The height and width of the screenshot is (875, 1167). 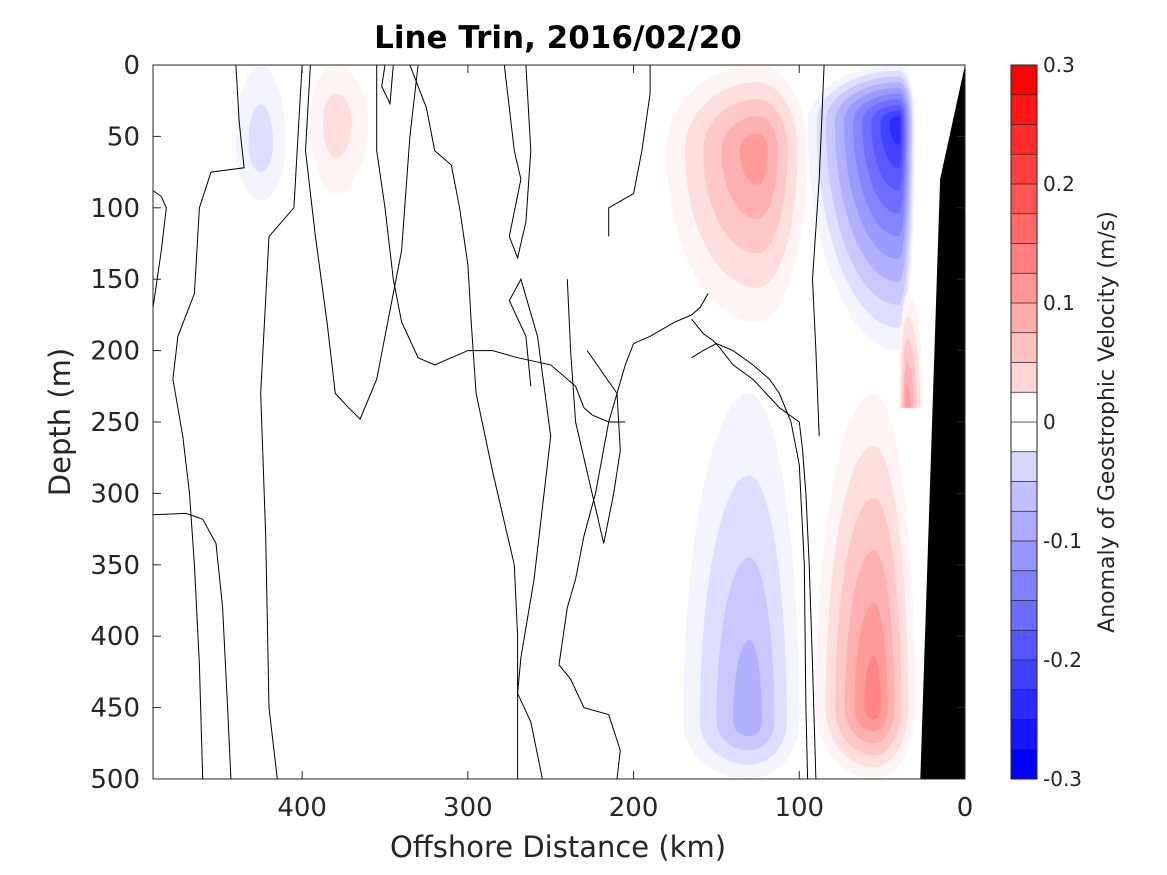 What do you see at coordinates (115, 494) in the screenshot?
I see `y-tick-label: 300` at bounding box center [115, 494].